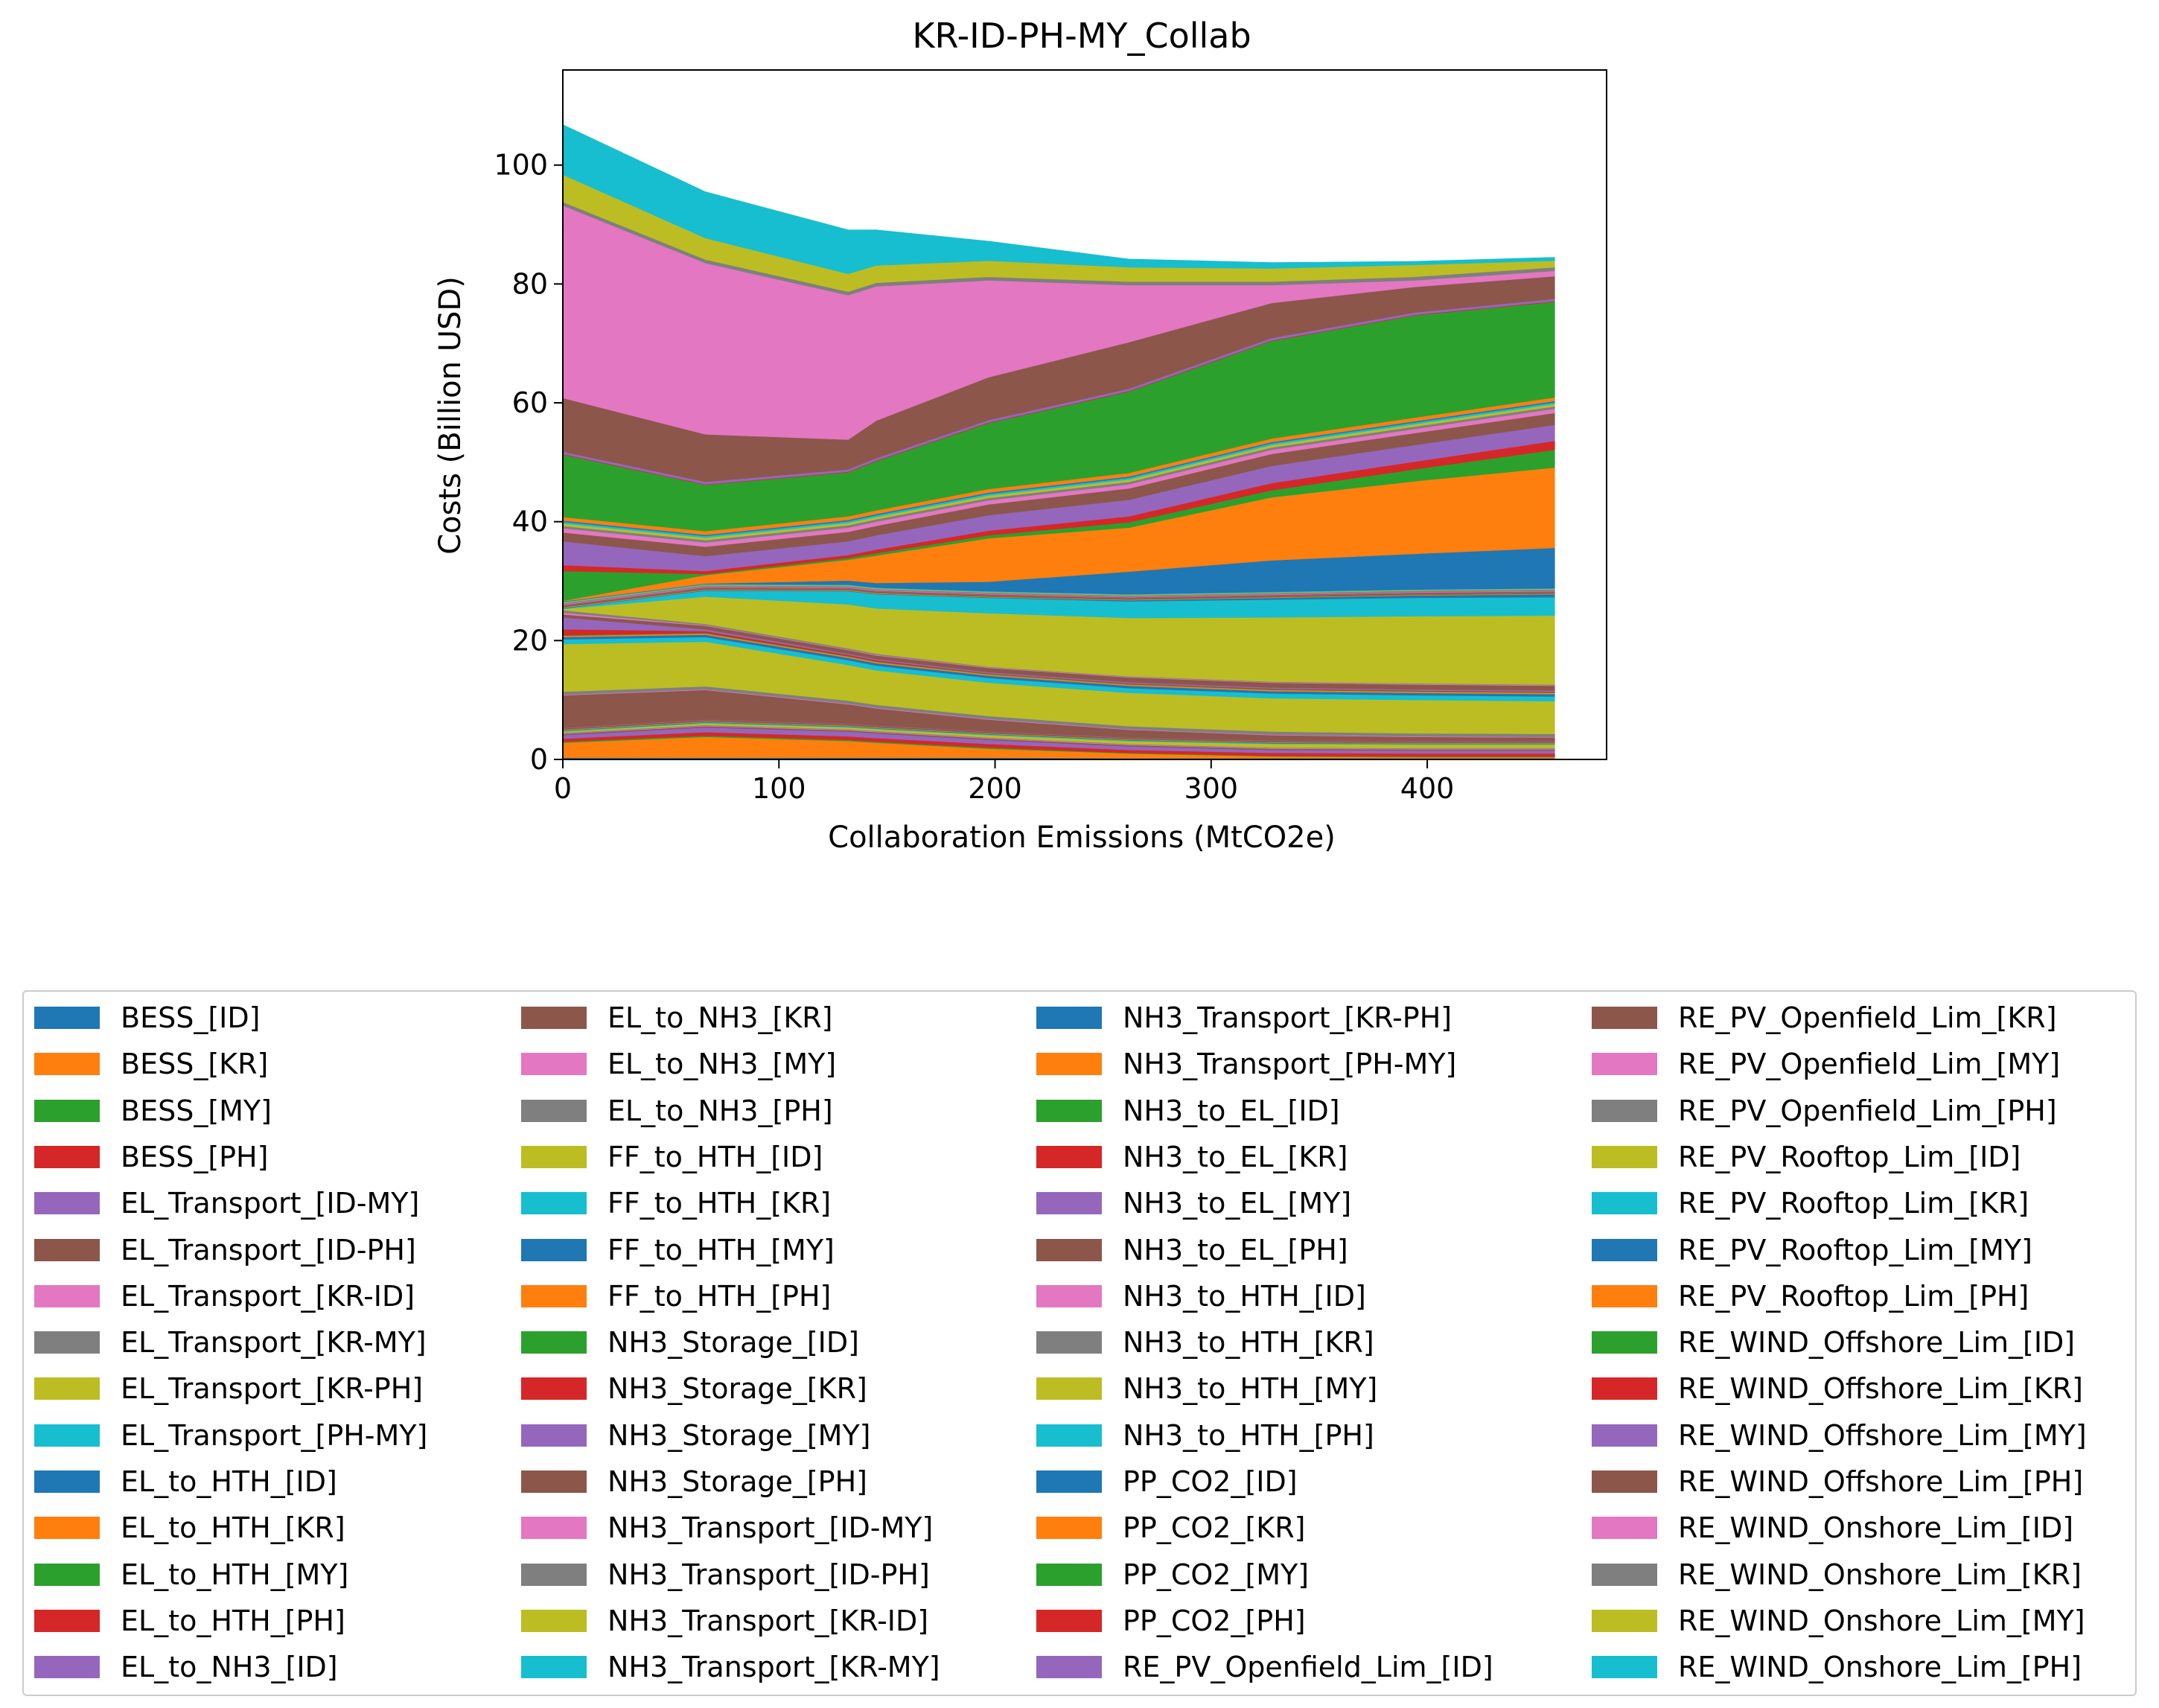  Describe the element at coordinates (779, 788) in the screenshot. I see `x-tick-label-1: 100` at that location.